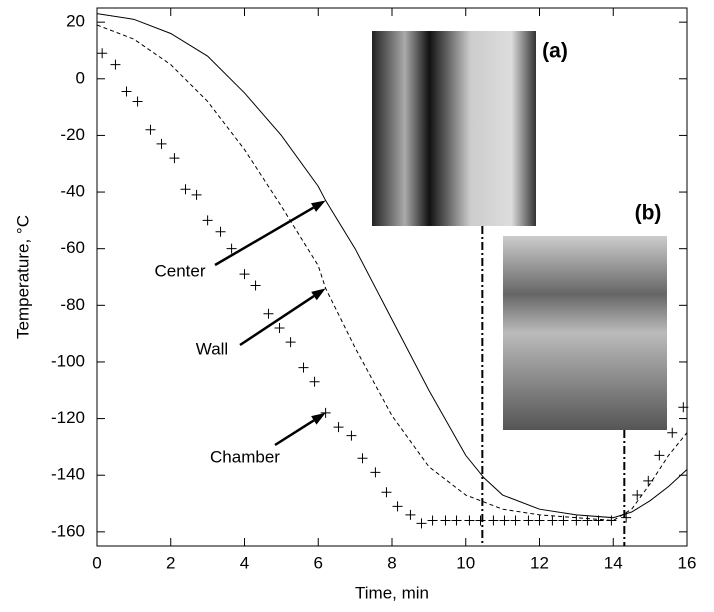  Describe the element at coordinates (318, 562) in the screenshot. I see `x-tick-label: 6` at that location.